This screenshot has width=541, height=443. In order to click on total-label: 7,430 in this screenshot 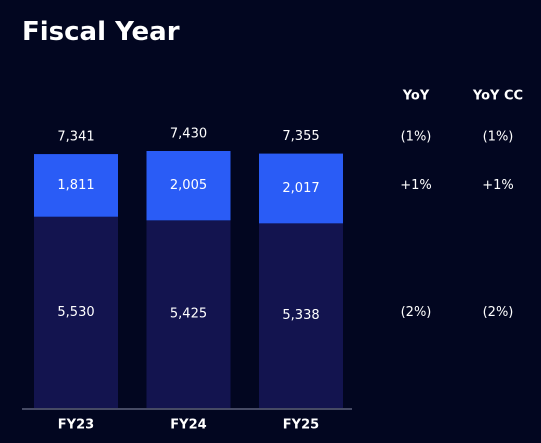, I will do `click(188, 134)`.